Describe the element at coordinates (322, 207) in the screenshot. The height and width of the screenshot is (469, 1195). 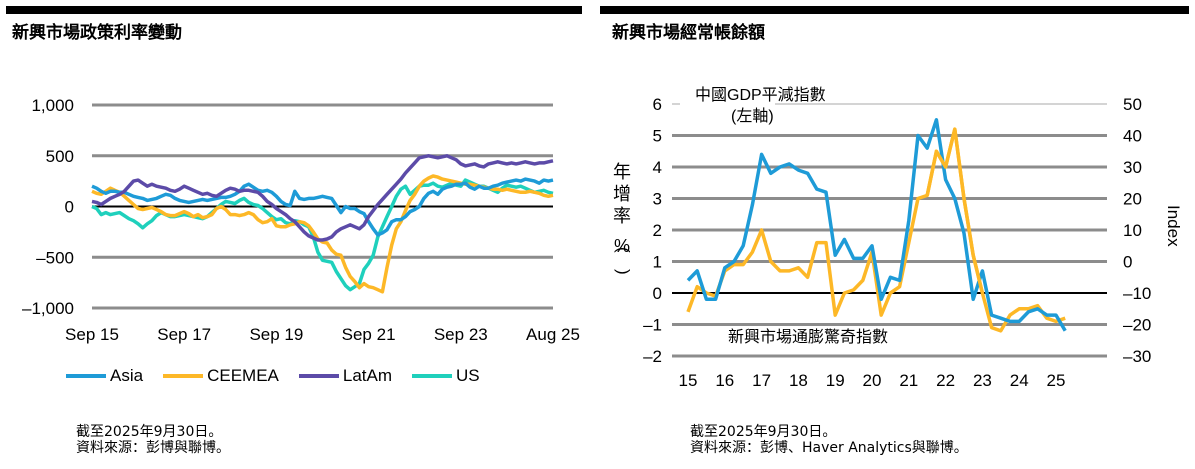
I see `series-line-asia` at that location.